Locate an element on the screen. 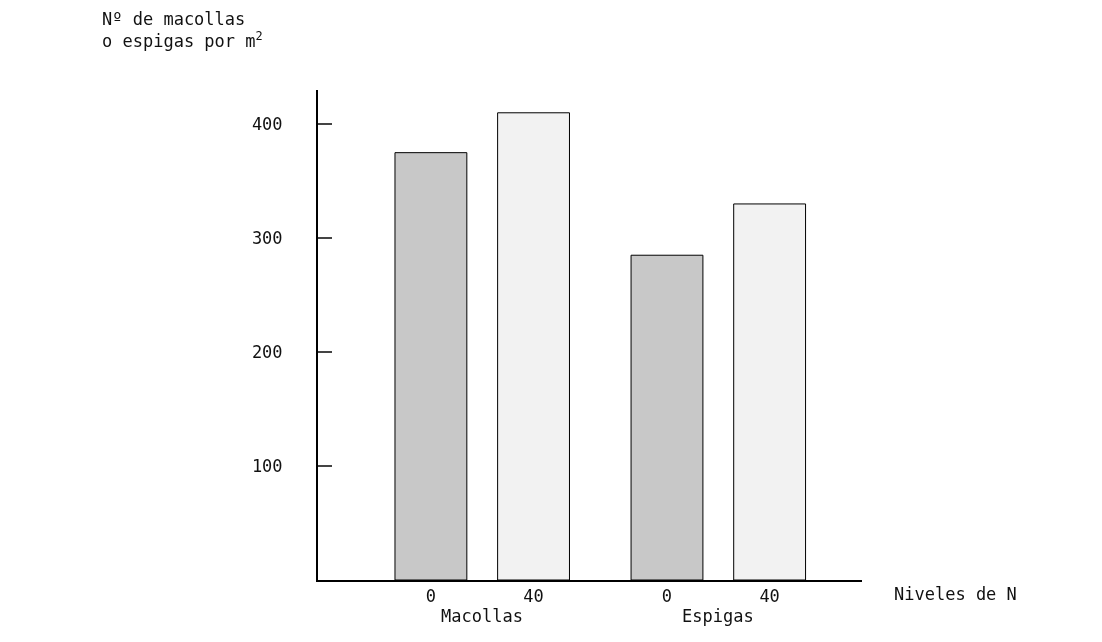 Image resolution: width=1102 pixels, height=642 pixels. y-tick-label: 100 is located at coordinates (267, 466).